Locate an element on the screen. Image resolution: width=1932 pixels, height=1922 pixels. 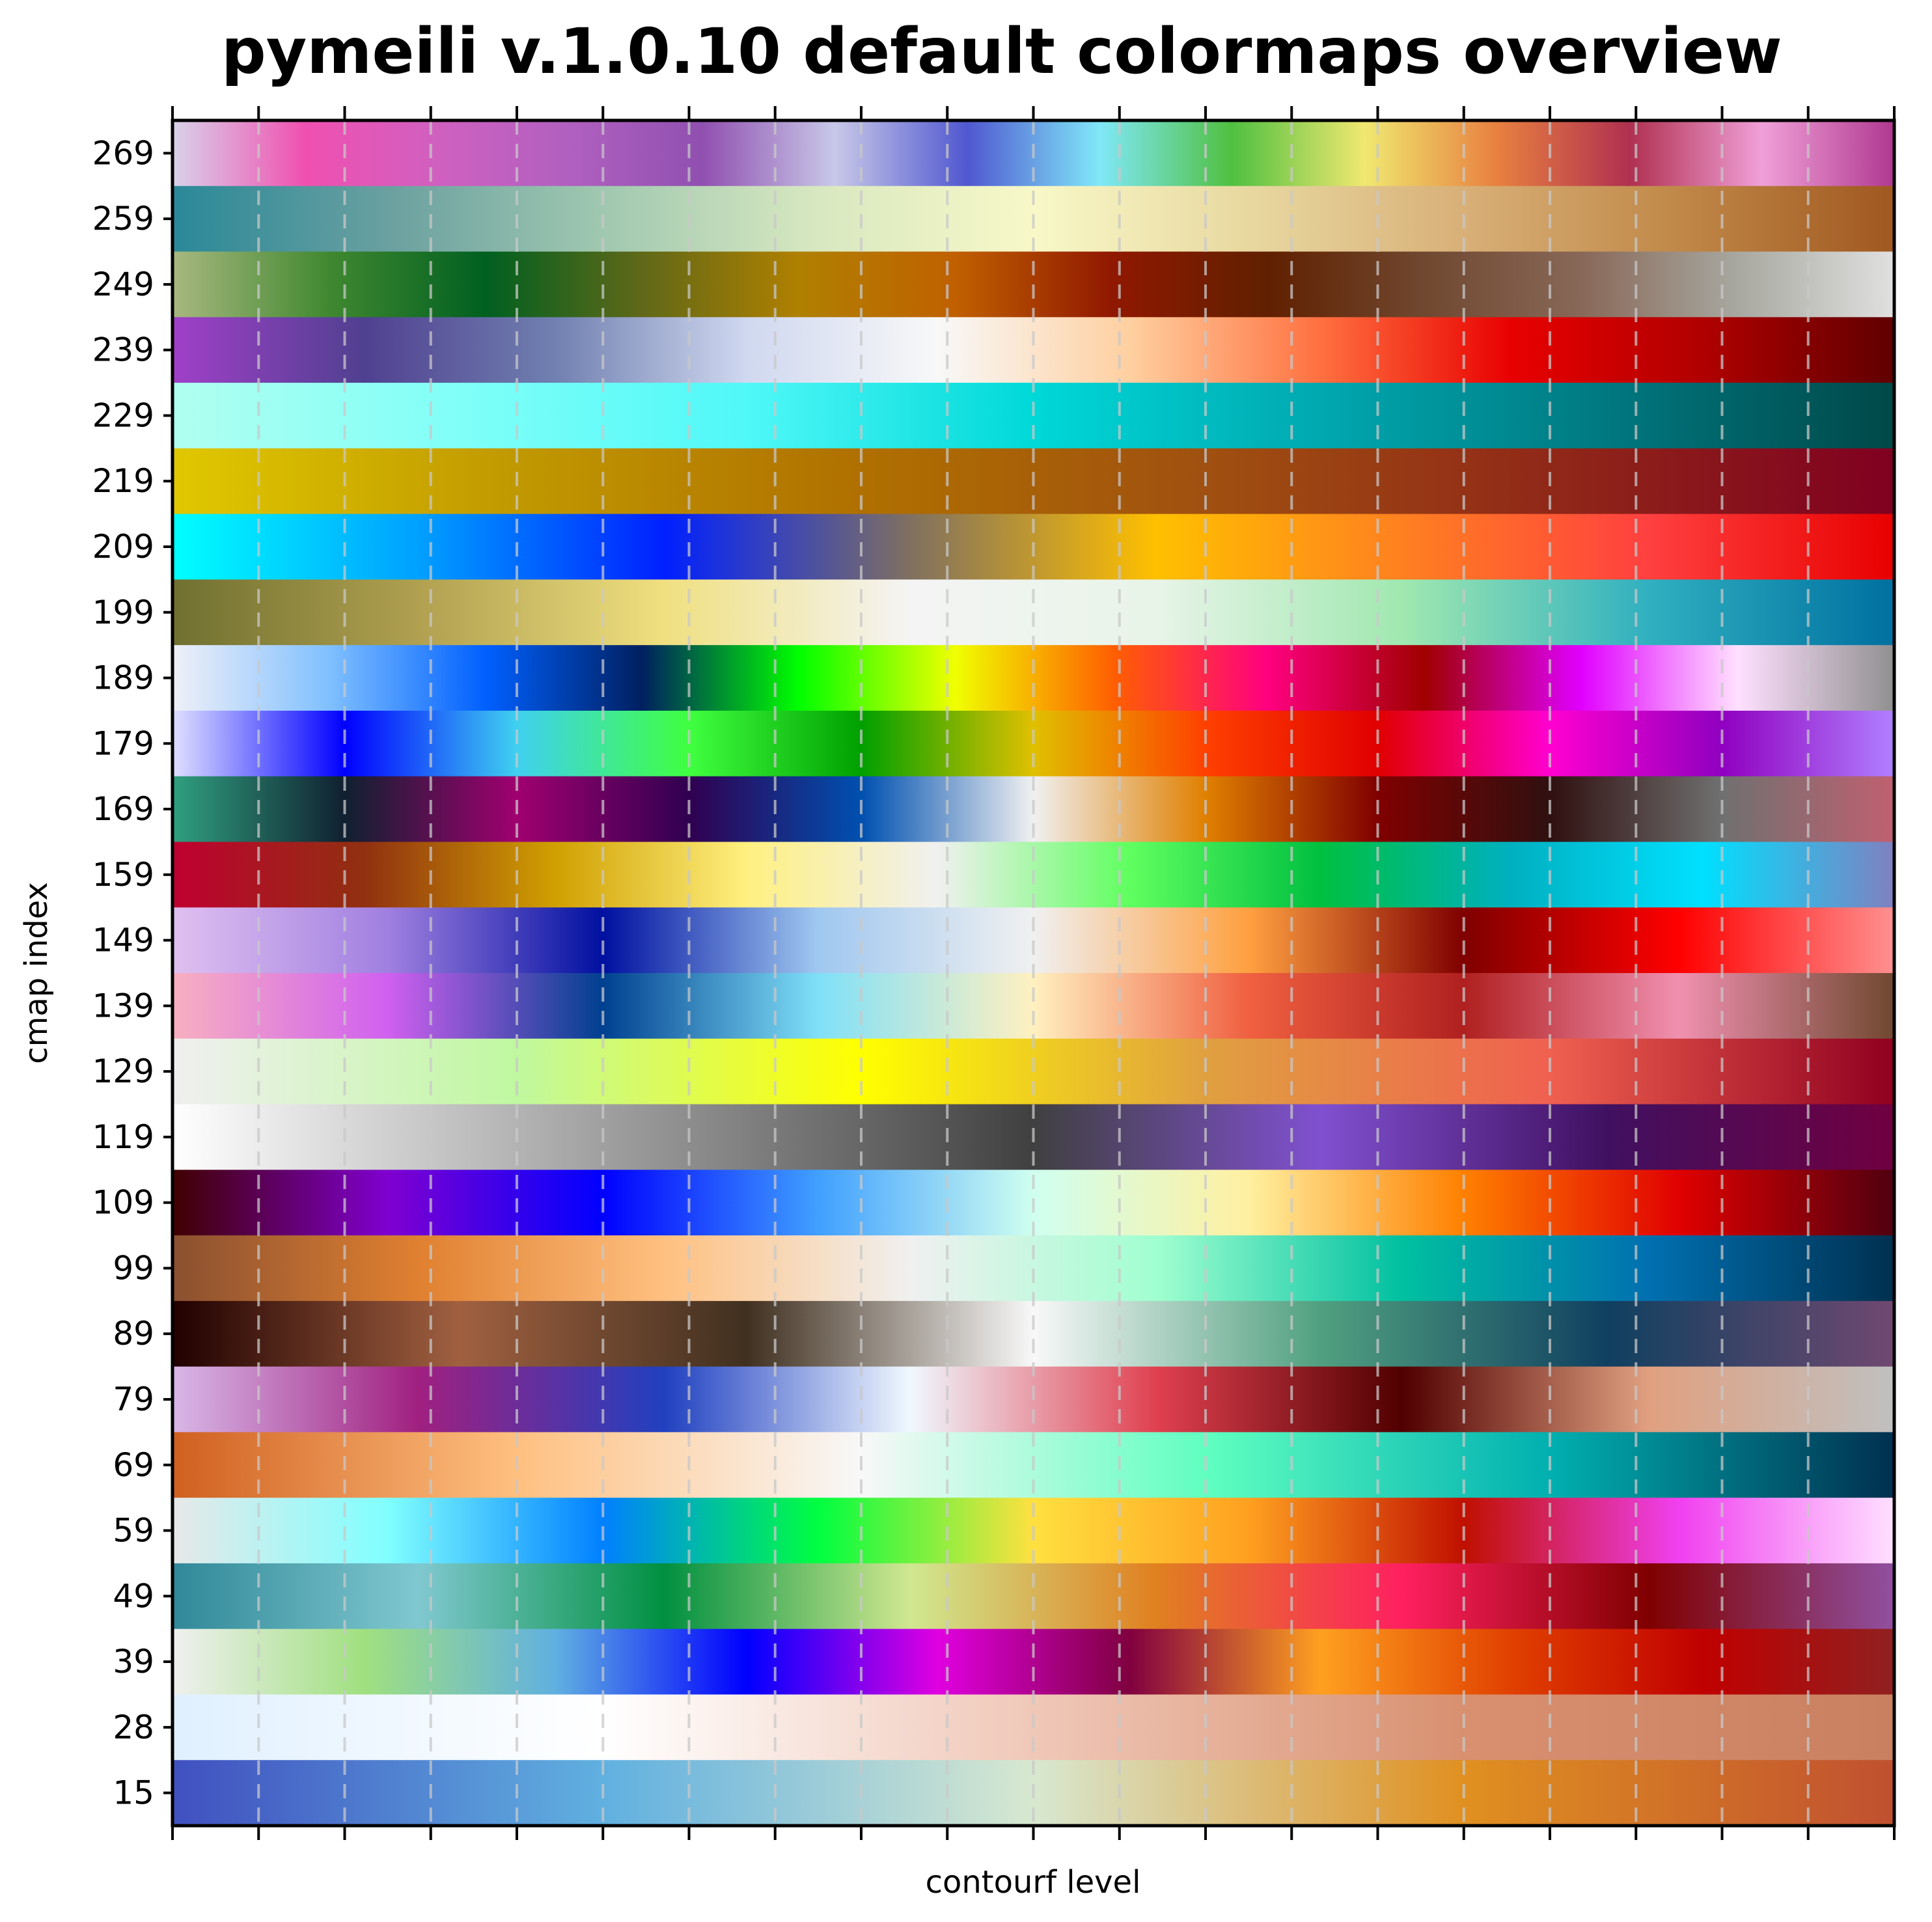
y-tick-label: 159 is located at coordinates (123, 875).